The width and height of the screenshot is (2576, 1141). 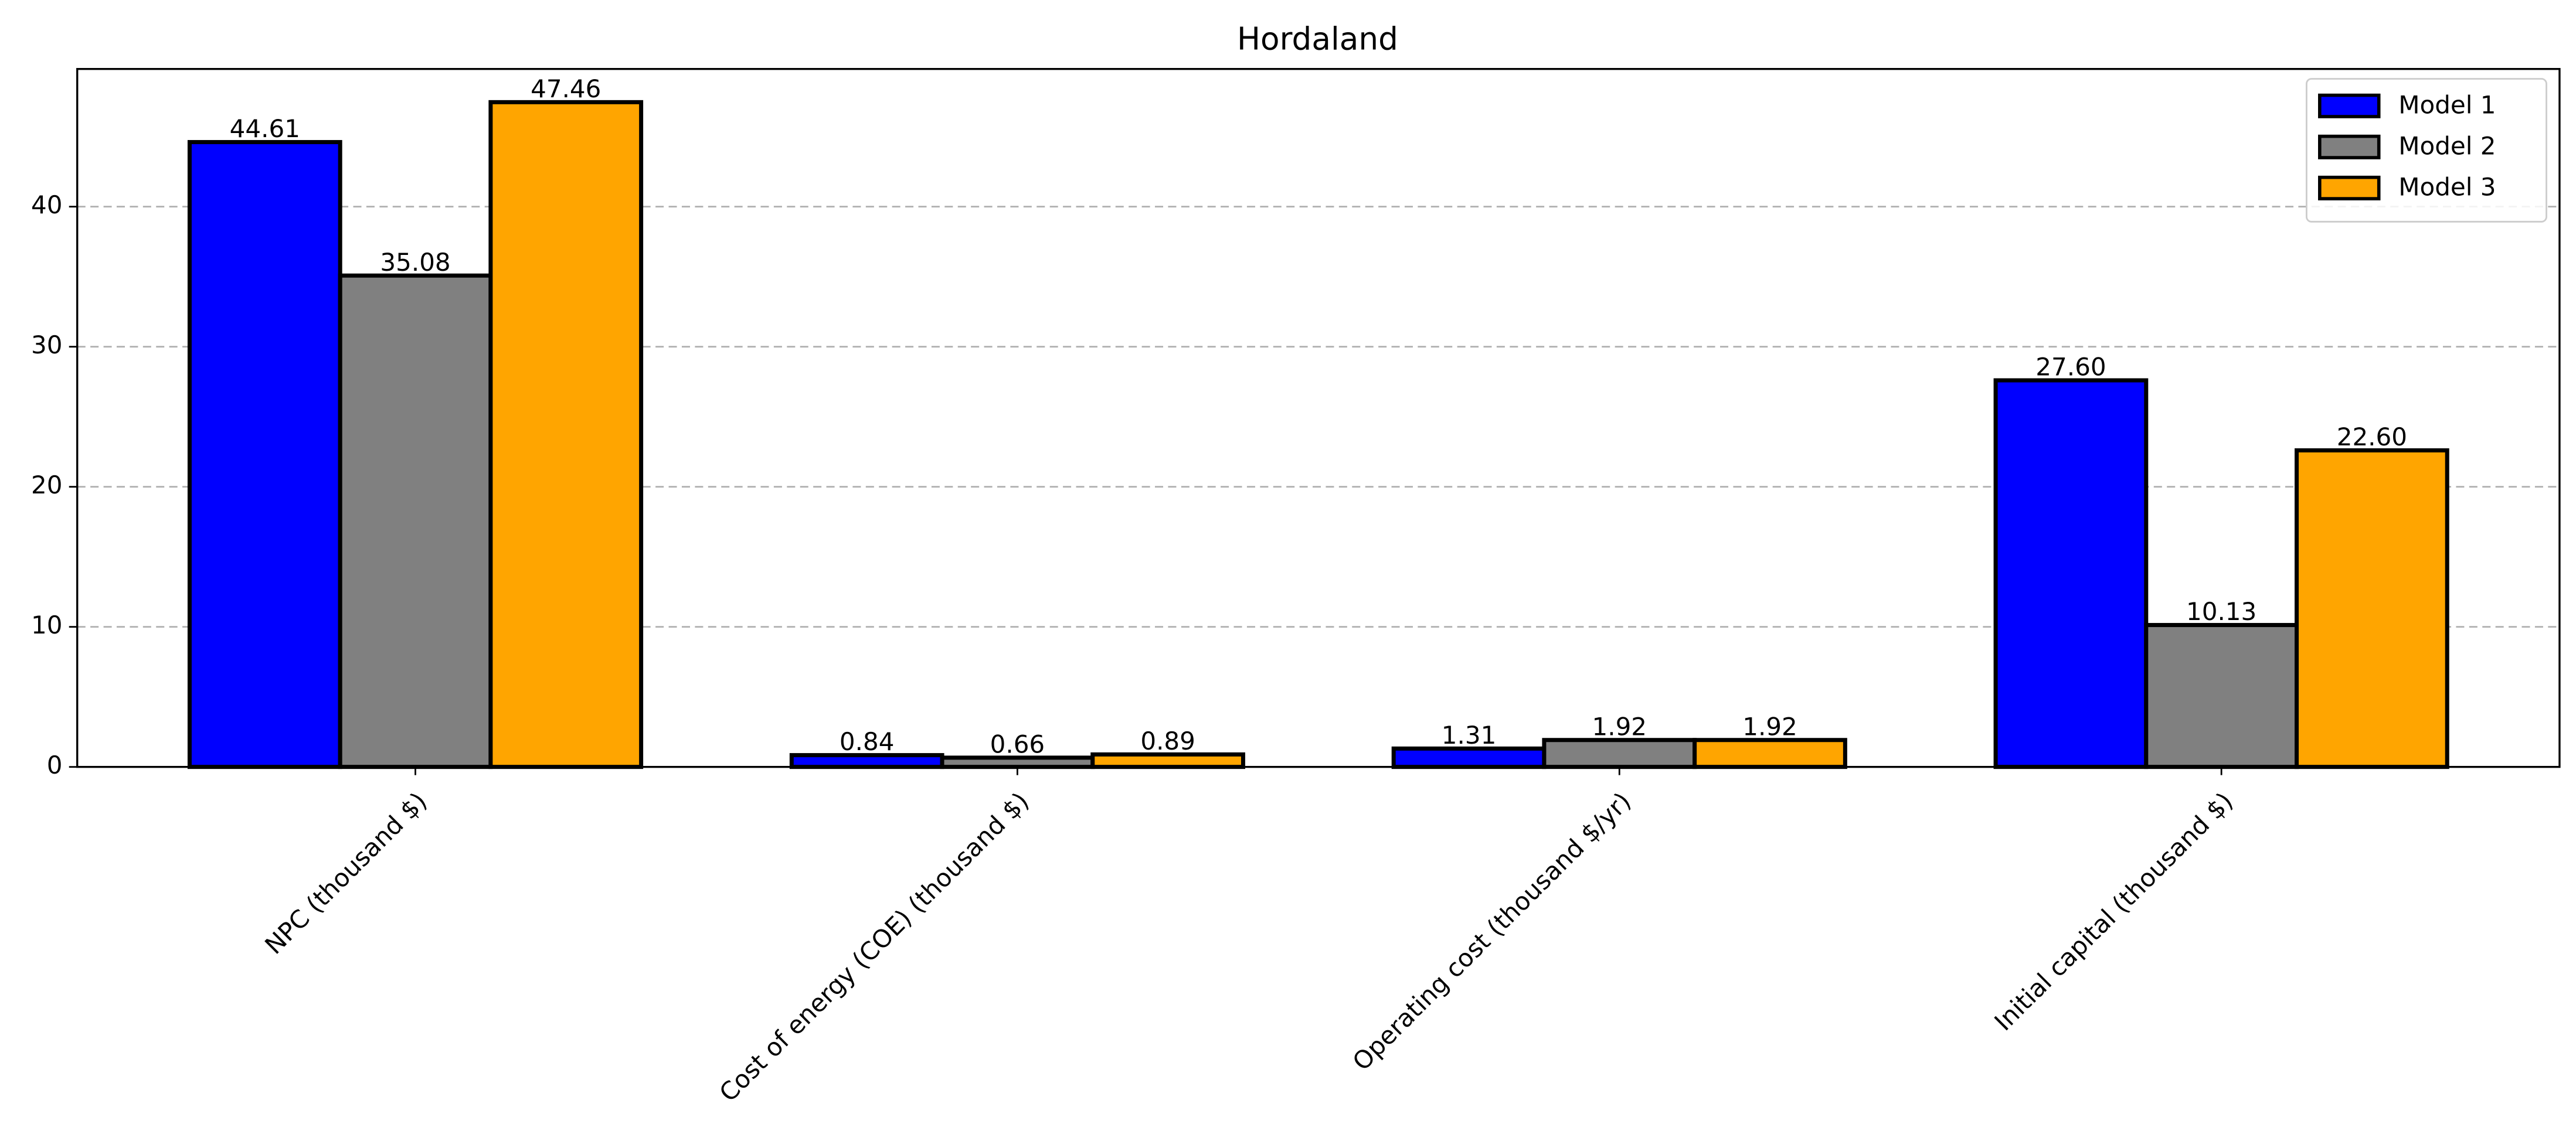 I want to click on y-tick-label: 20, so click(x=46, y=485).